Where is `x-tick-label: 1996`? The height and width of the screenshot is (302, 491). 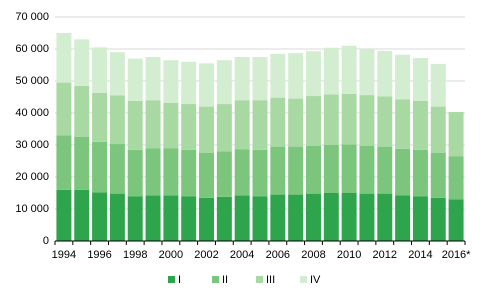
x-tick-label: 1996 is located at coordinates (99, 255).